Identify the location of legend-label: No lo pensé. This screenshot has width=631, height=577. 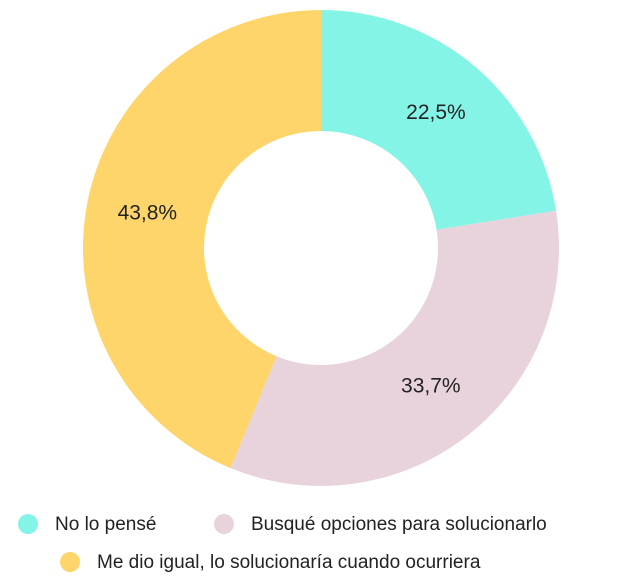
(105, 524).